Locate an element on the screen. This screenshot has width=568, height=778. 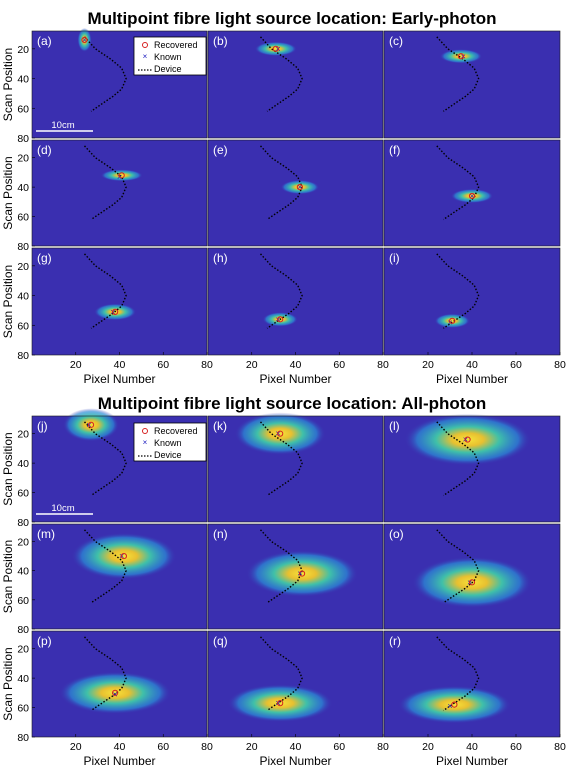
legend-recovered-marker is located at coordinates (145, 431).